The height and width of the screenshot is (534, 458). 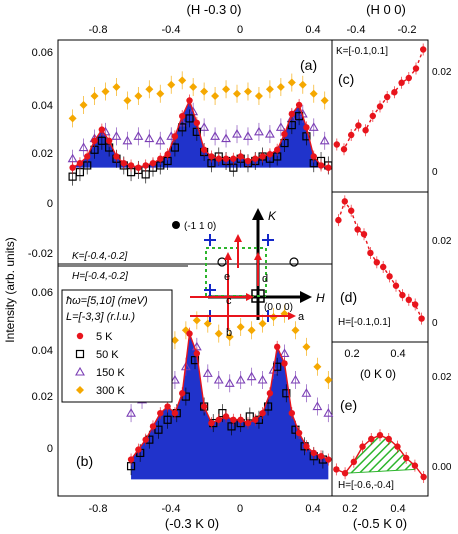 What do you see at coordinates (240, 30) in the screenshot?
I see `panel-a-top-tick: 0` at bounding box center [240, 30].